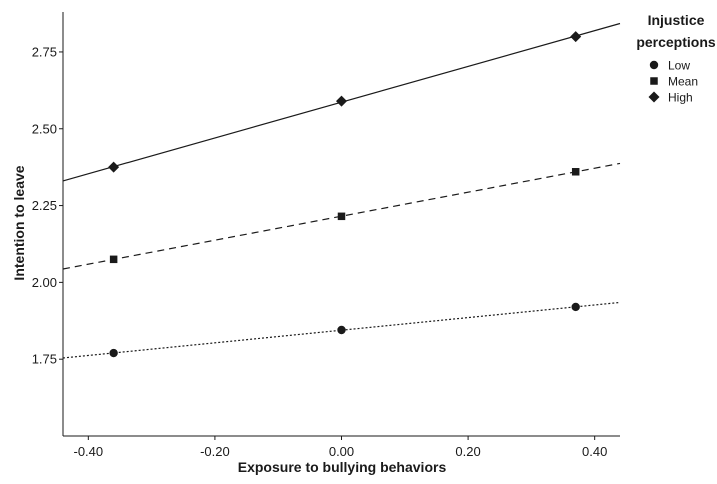 The image size is (717, 484). I want to click on x-axis-title: Exposure to bullying behaviors, so click(342, 467).